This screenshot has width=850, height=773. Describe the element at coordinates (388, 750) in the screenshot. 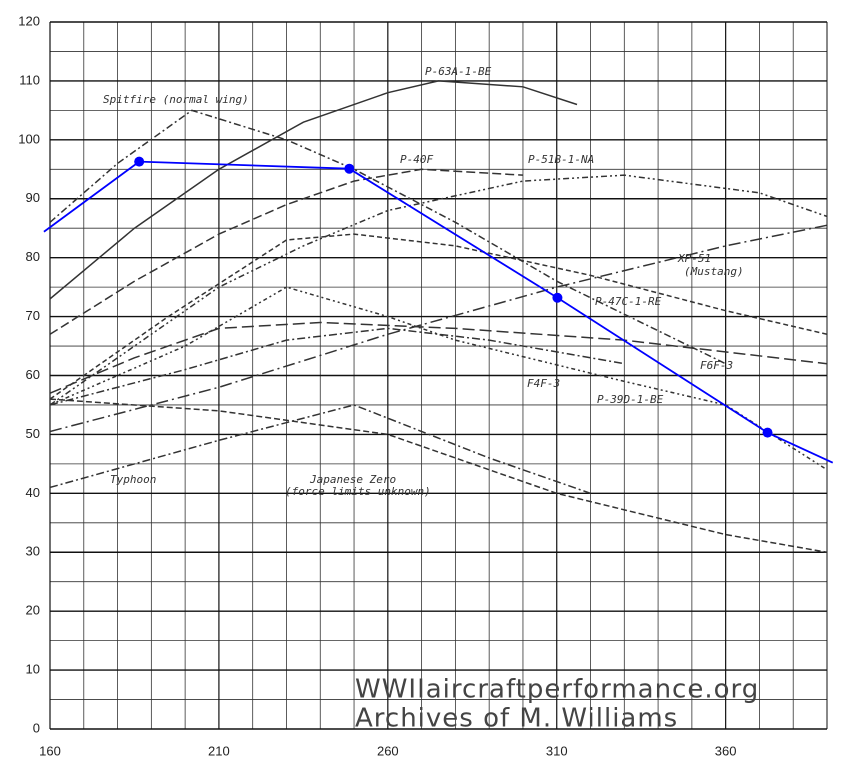

I see `x-tick-label: 260` at that location.